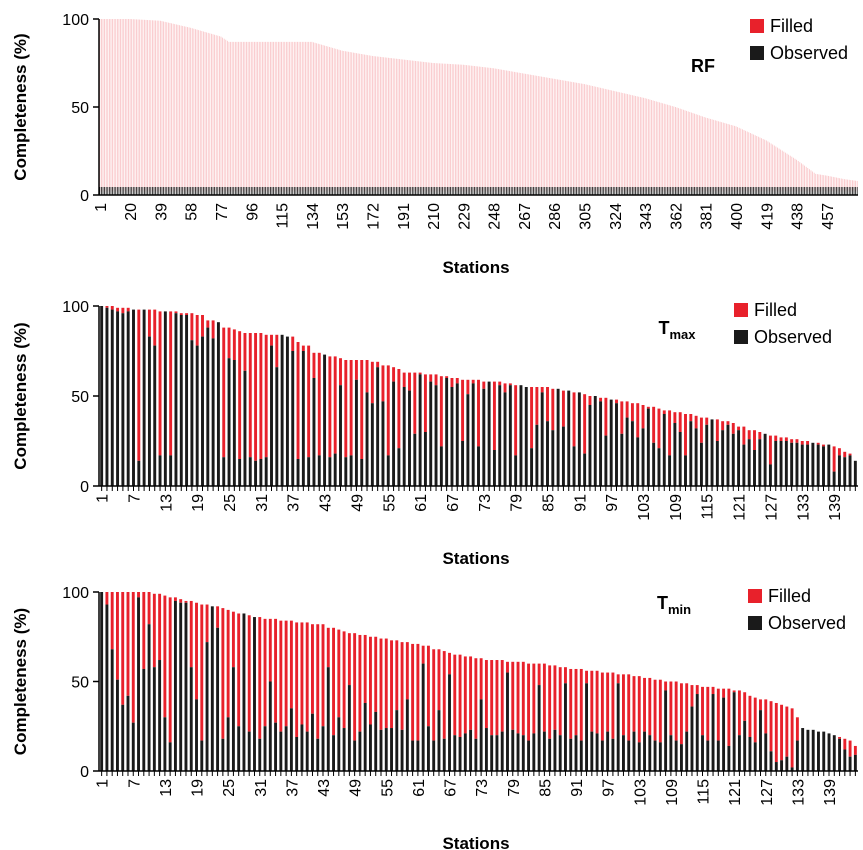  Describe the element at coordinates (261, 788) in the screenshot. I see `x-tick-label: 31` at that location.